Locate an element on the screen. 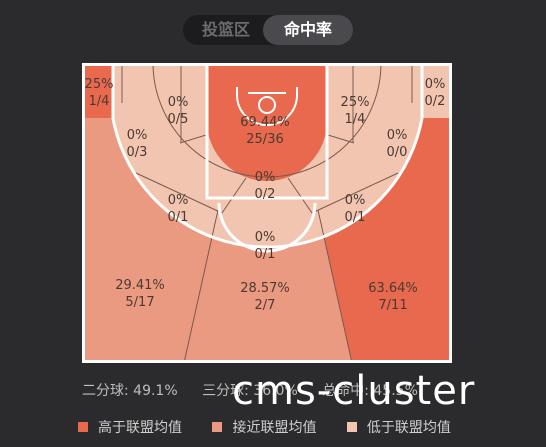  legend-item-below: 低于联盟均值 is located at coordinates (398, 427).